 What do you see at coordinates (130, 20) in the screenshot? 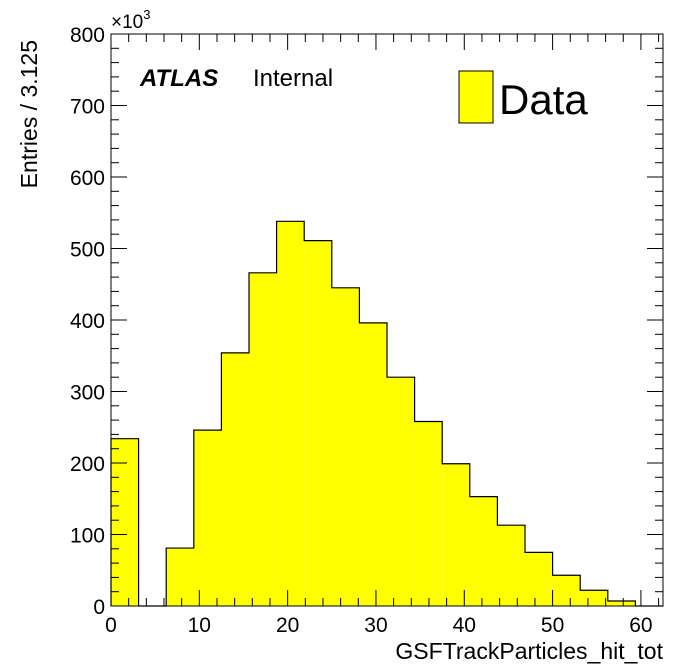
I see `y-multiplier-label: ×10³` at bounding box center [130, 20].